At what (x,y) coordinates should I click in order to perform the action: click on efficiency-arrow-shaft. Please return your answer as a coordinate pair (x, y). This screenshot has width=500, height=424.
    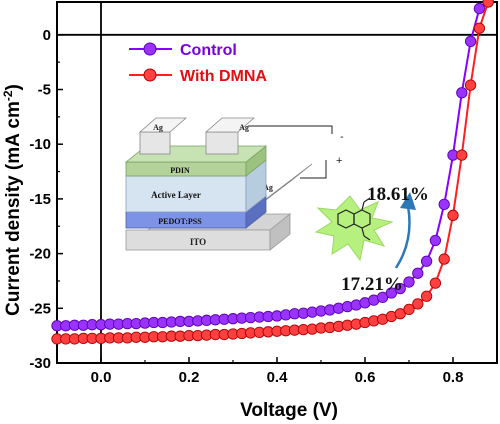
    Looking at the image, I should click on (402, 237).